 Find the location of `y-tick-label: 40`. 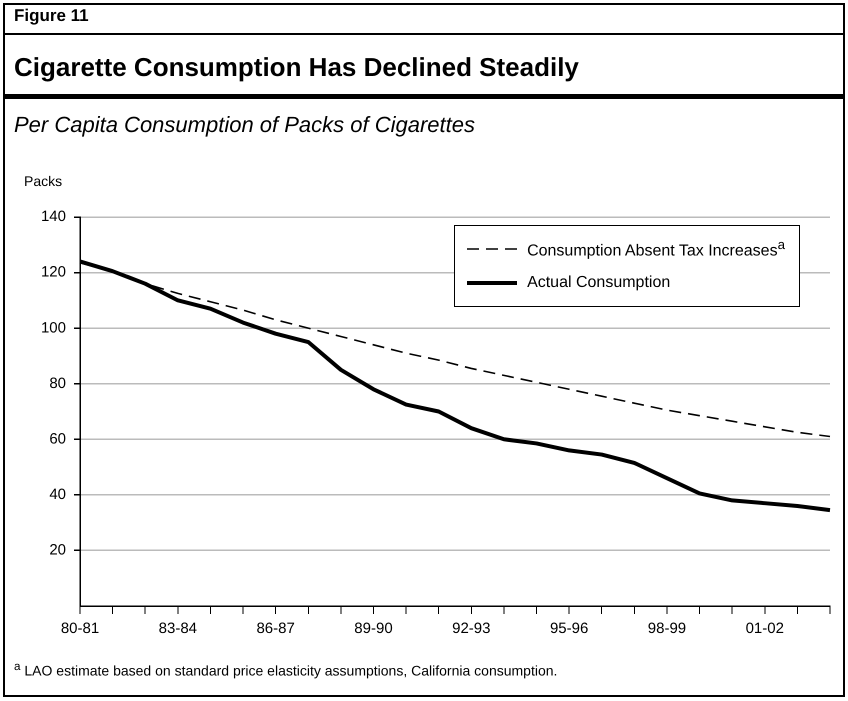

y-tick-label: 40 is located at coordinates (57, 494).